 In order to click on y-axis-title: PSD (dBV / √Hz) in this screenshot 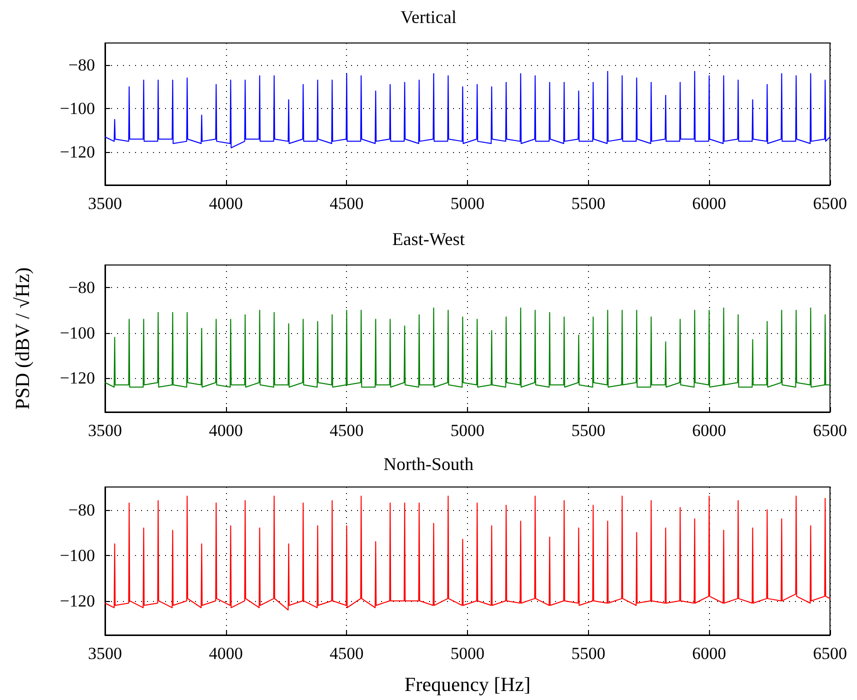, I will do `click(23, 338)`.